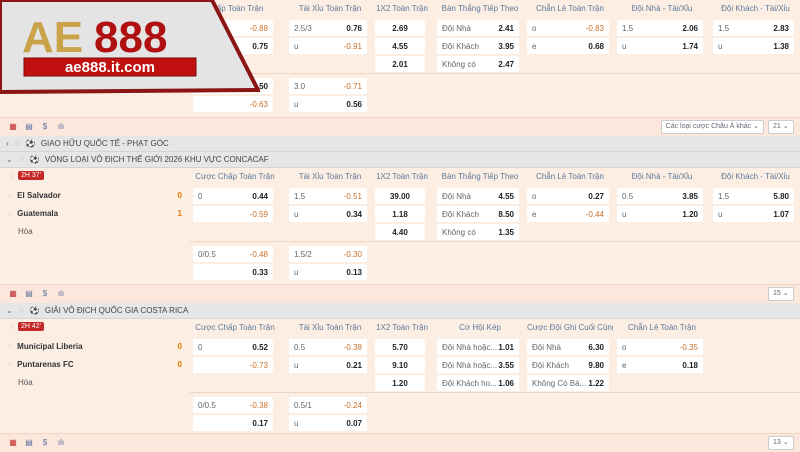 The width and height of the screenshot is (800, 452). What do you see at coordinates (233, 254) in the screenshot?
I see `odds-cell: 0/0.5 -0.48` at bounding box center [233, 254].